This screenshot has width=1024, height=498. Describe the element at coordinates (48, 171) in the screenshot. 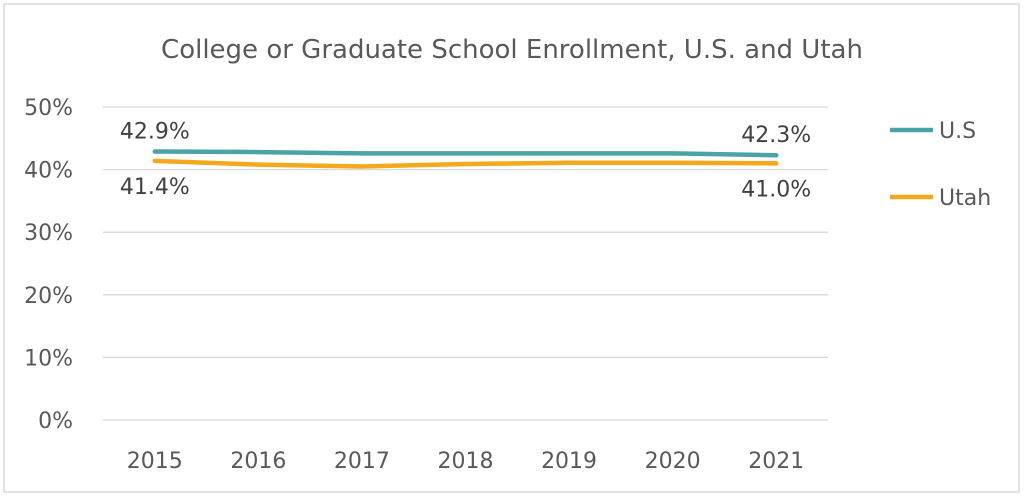

I see `y-tick-label: 40%` at that location.